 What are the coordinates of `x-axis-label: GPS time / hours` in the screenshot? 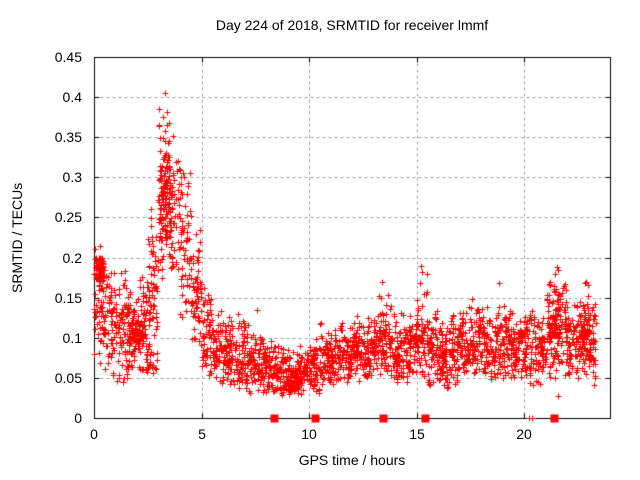 It's located at (352, 460).